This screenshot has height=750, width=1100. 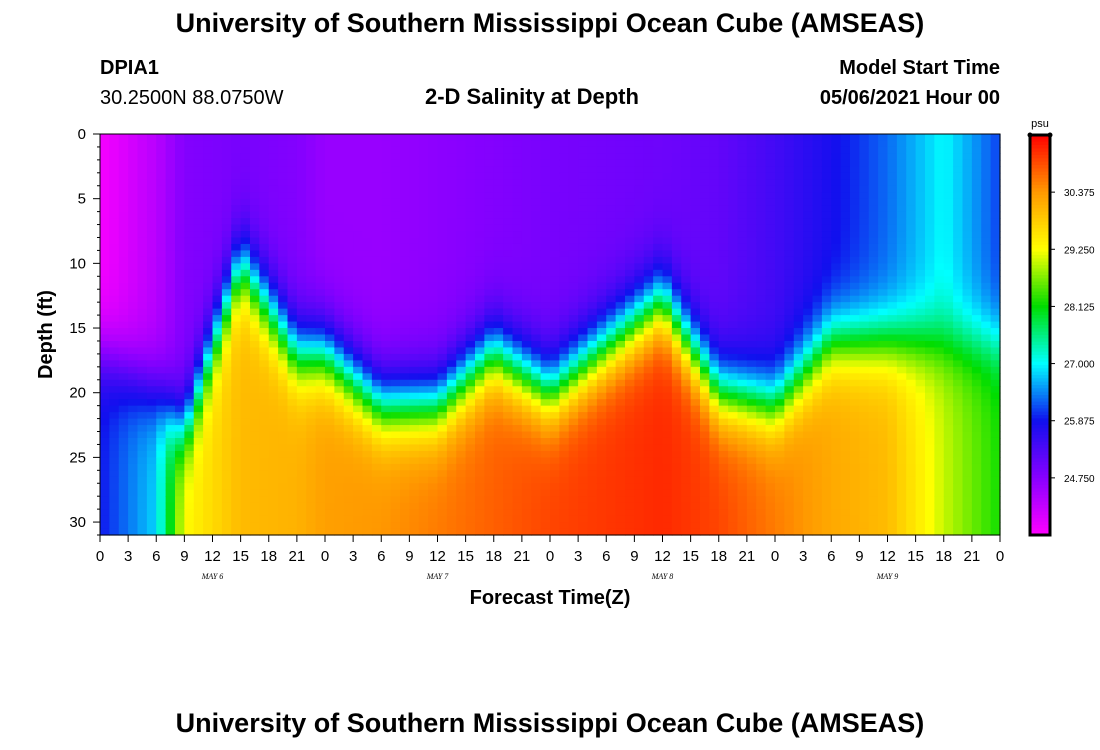 What do you see at coordinates (532, 96) in the screenshot?
I see `plot-title: 2-D Salinity at Depth` at bounding box center [532, 96].